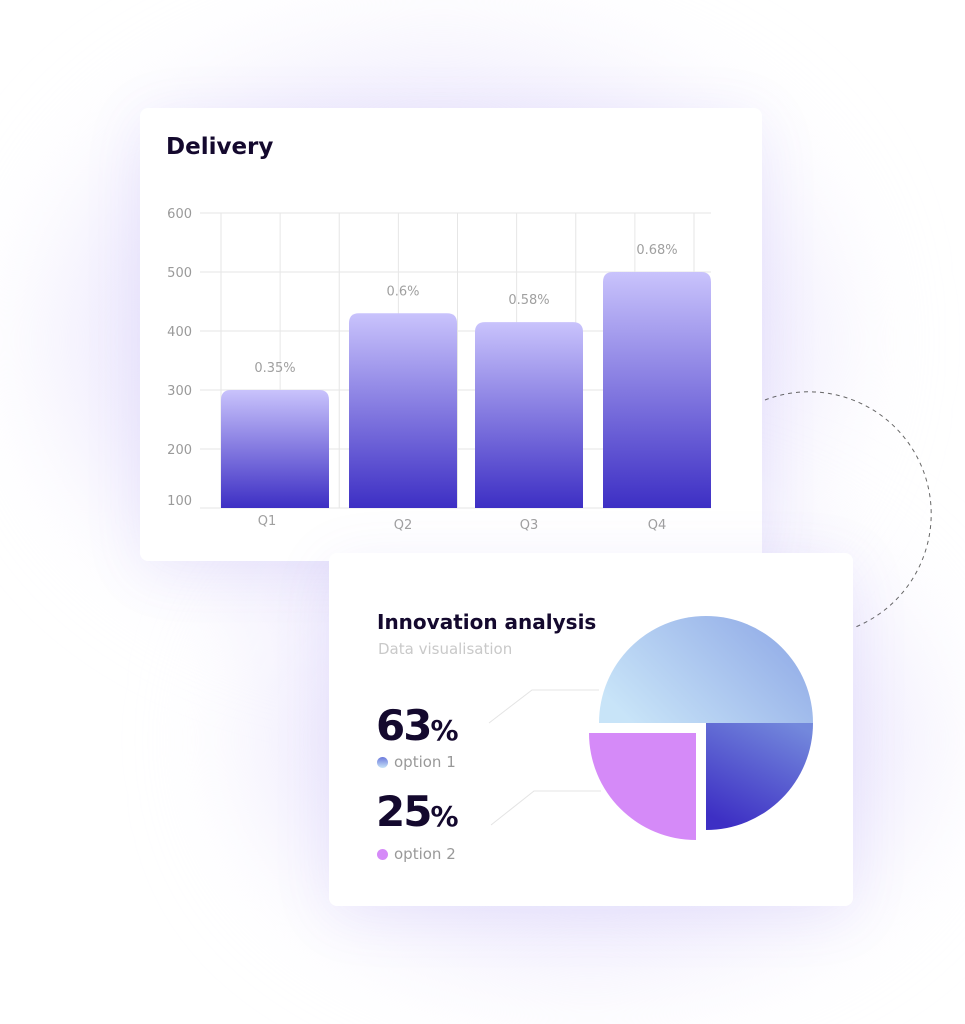  I want to click on y-tick-label: 500, so click(179, 273).